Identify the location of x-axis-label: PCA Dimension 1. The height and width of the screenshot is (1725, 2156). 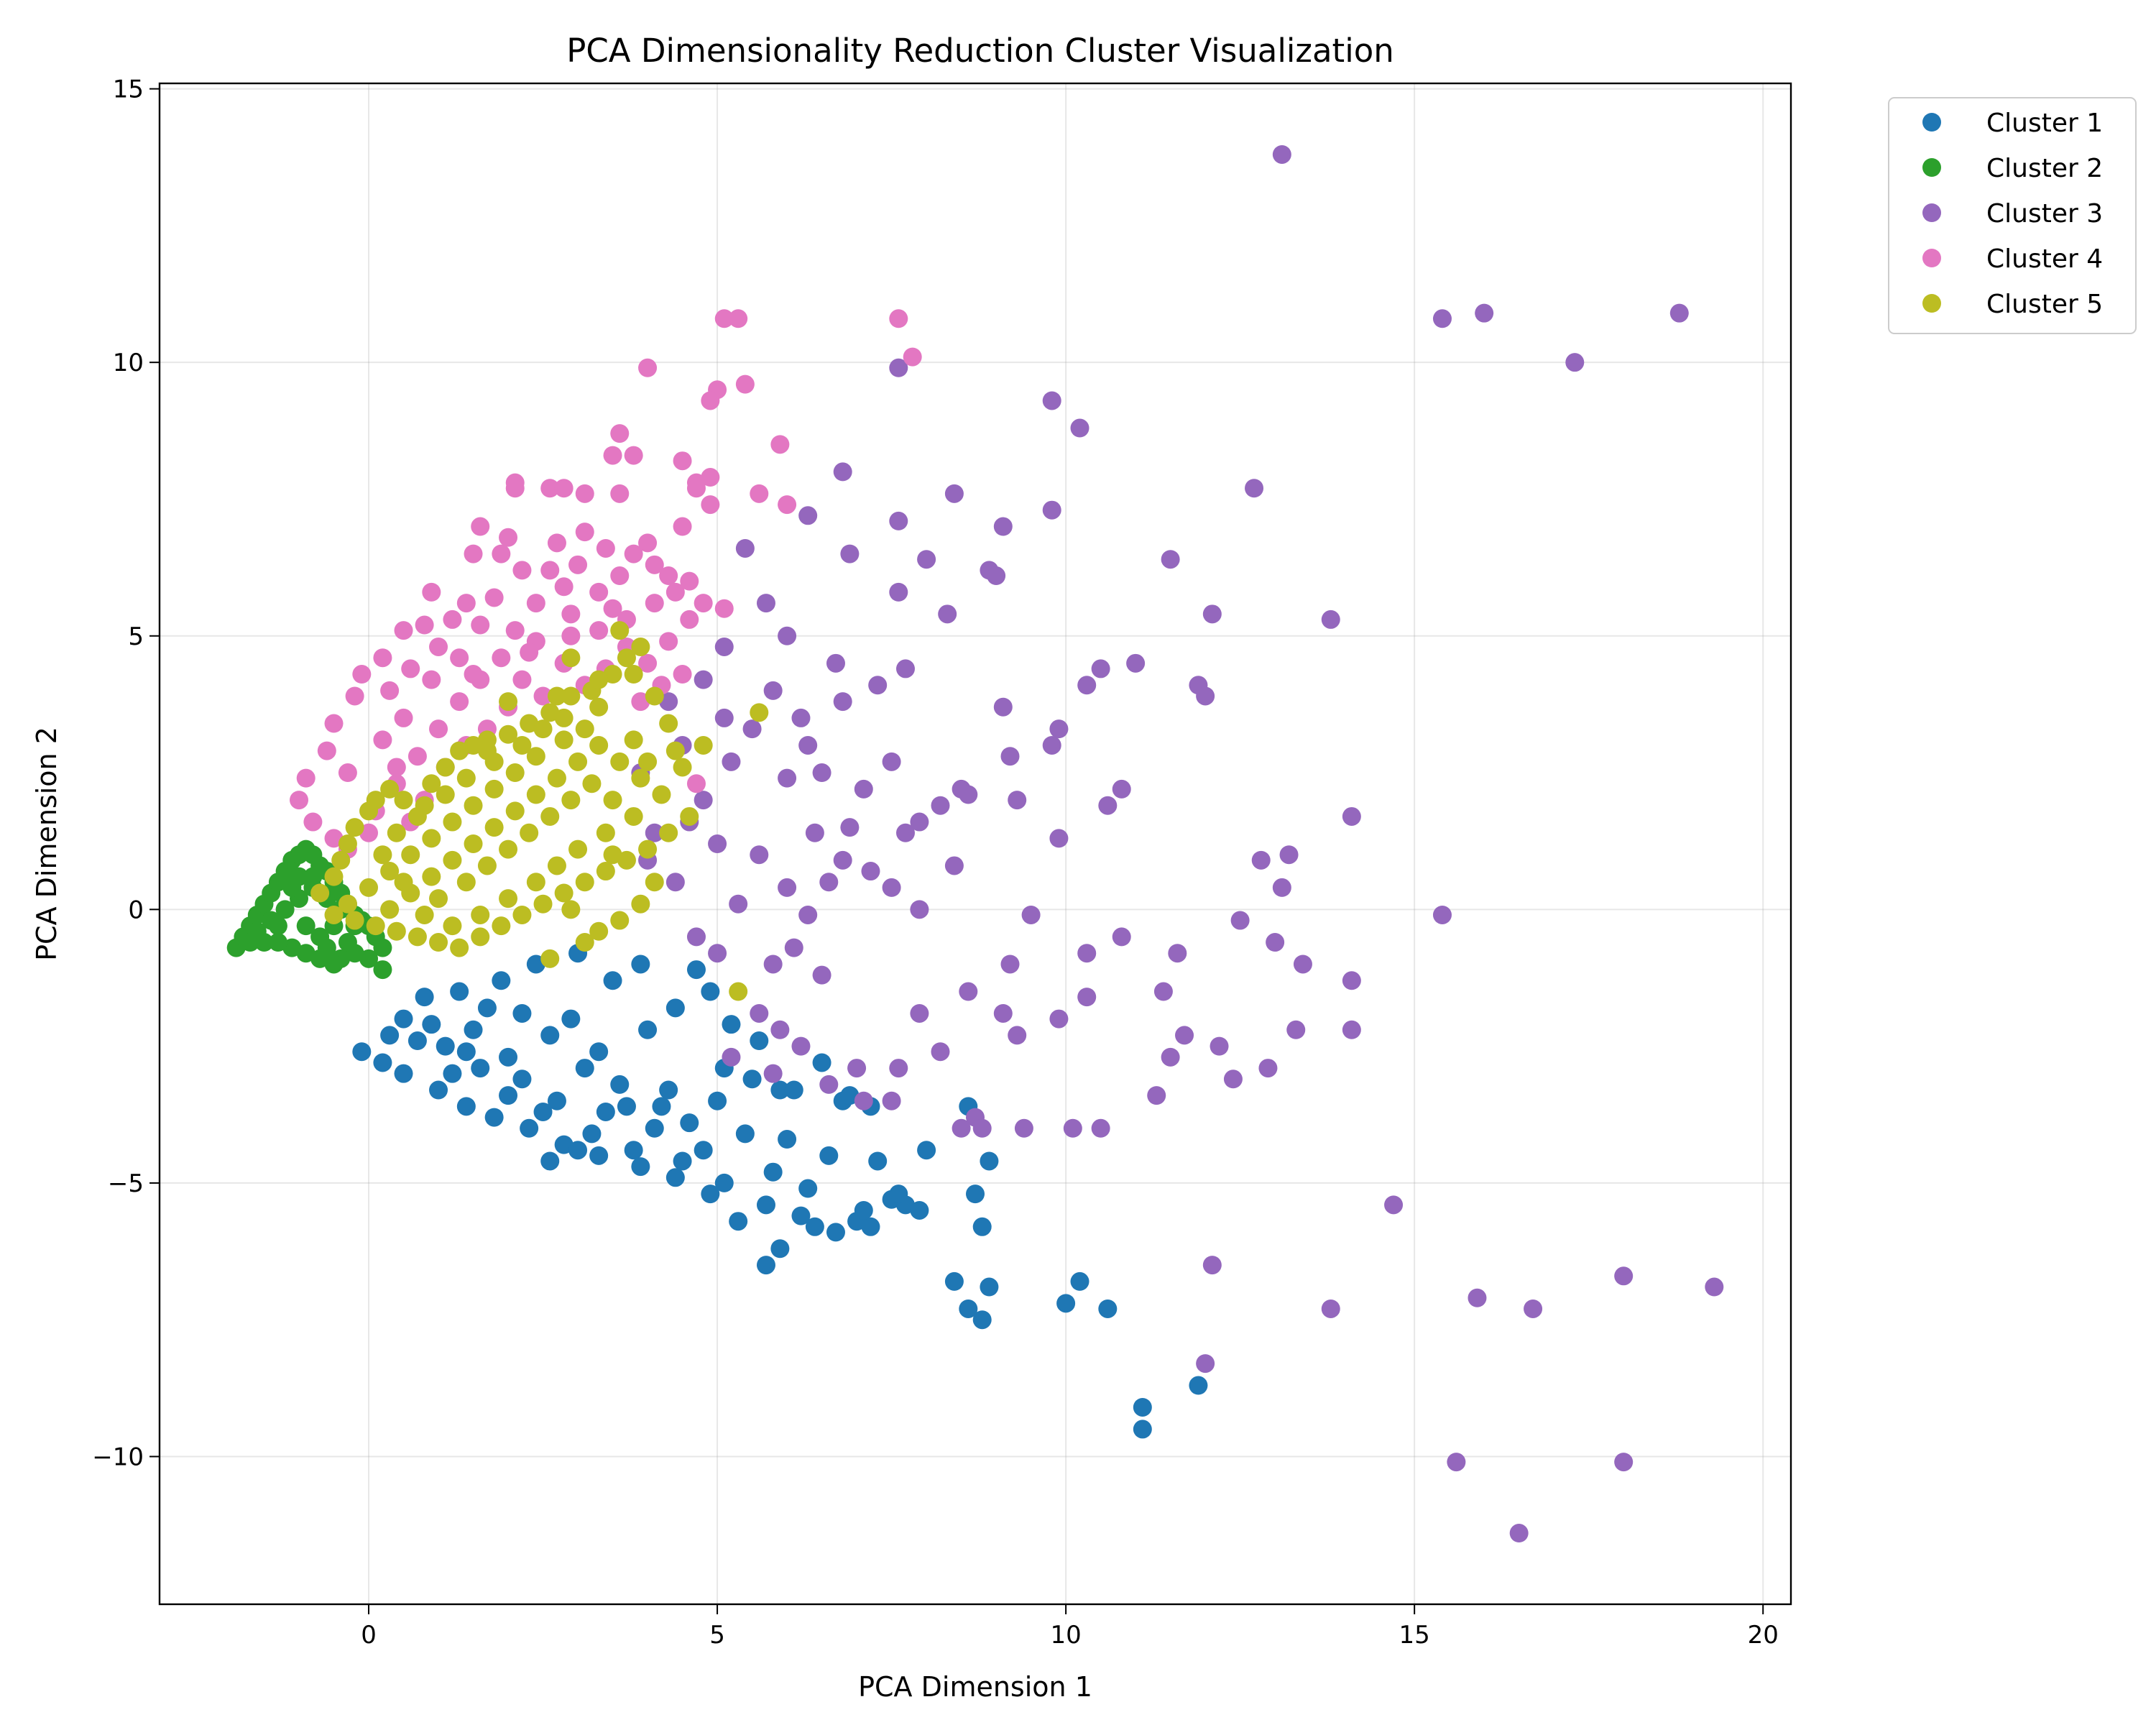
(975, 1687).